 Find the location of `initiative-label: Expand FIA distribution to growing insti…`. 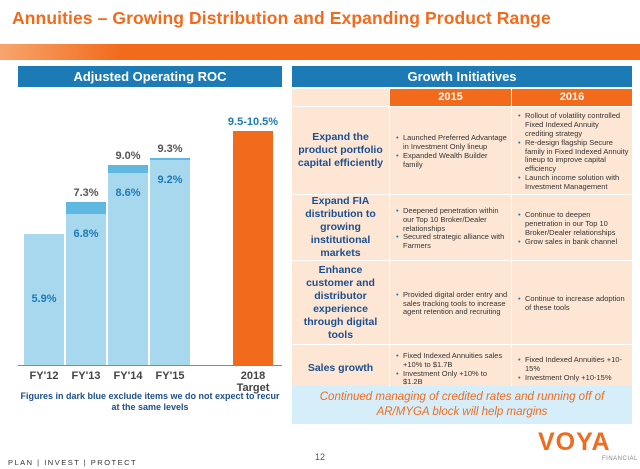

initiative-label: Expand FIA distribution to growing insti… is located at coordinates (340, 227).